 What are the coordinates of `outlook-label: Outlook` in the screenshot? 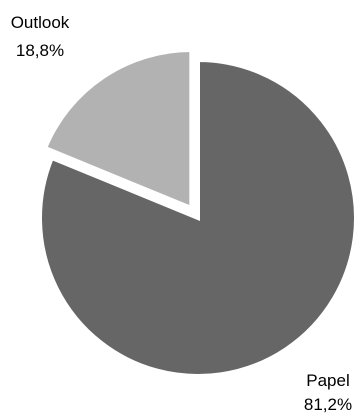 It's located at (40, 22).